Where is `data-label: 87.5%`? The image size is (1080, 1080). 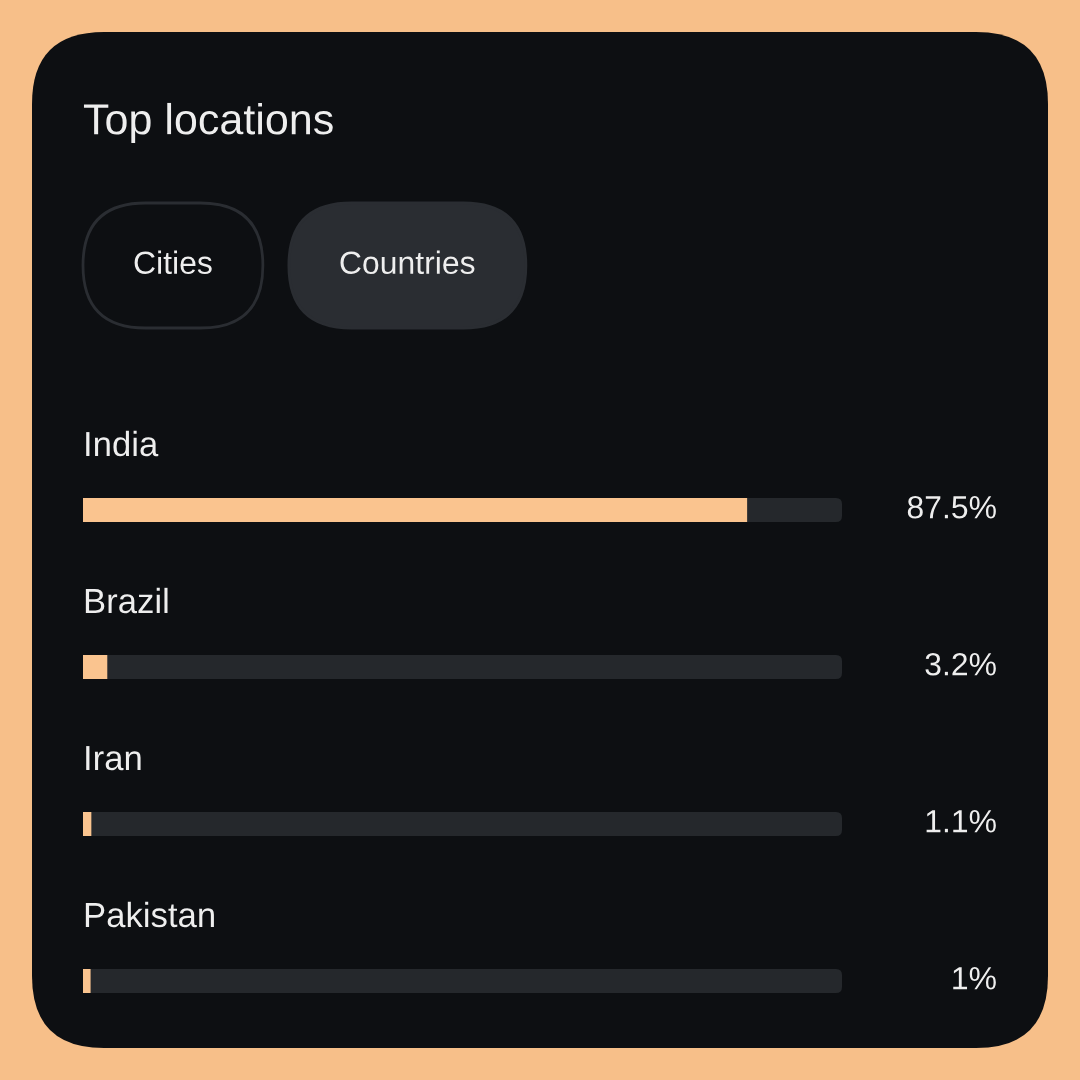 data-label: 87.5% is located at coordinates (951, 507).